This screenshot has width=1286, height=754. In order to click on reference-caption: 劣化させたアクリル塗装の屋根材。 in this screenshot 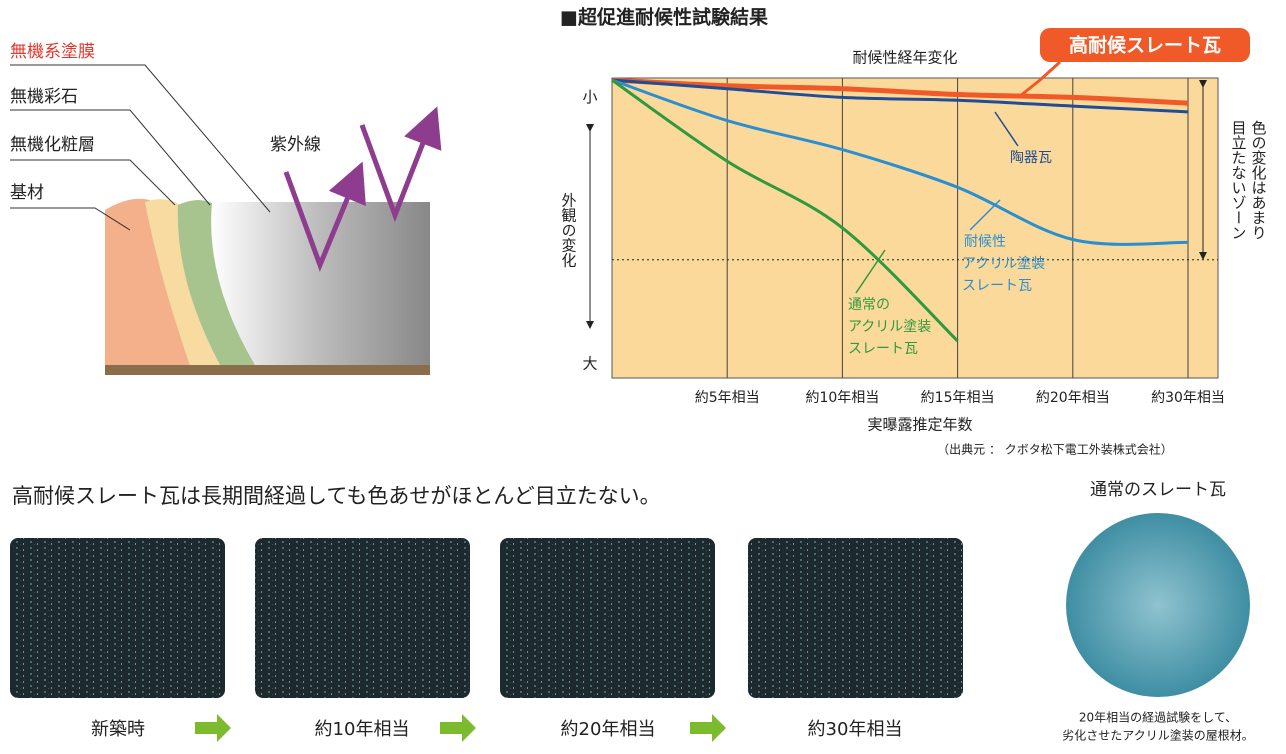, I will do `click(1157, 735)`.